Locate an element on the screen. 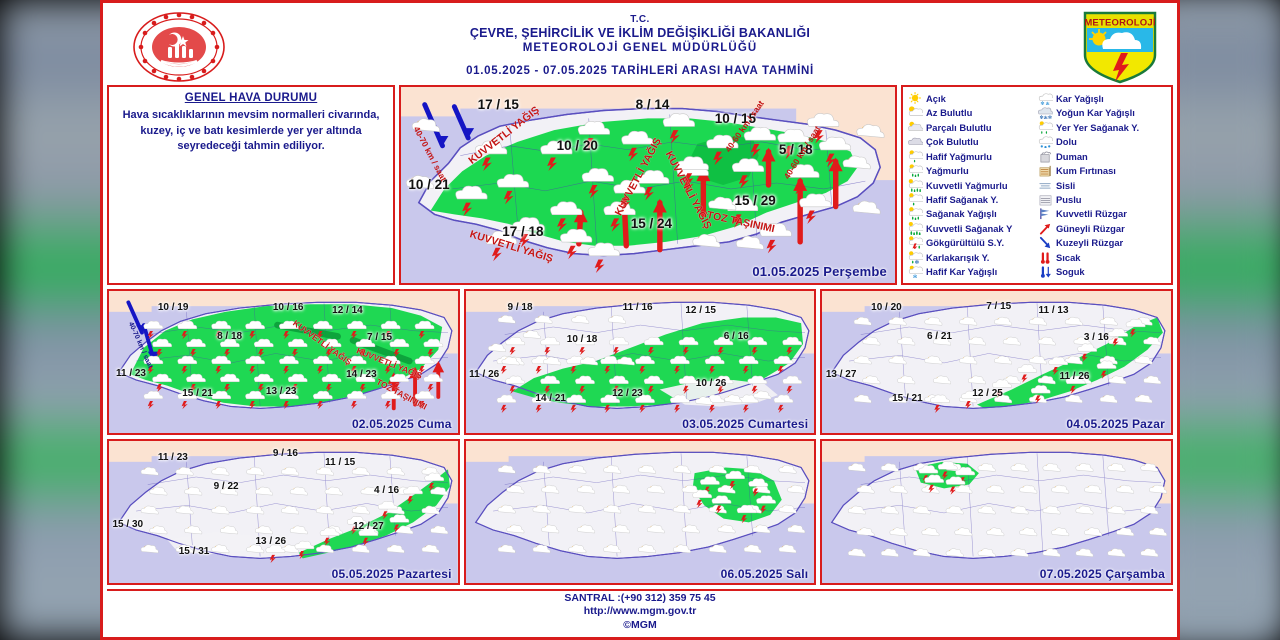  legend-item: Hafif Yağmurlu is located at coordinates (972, 156).